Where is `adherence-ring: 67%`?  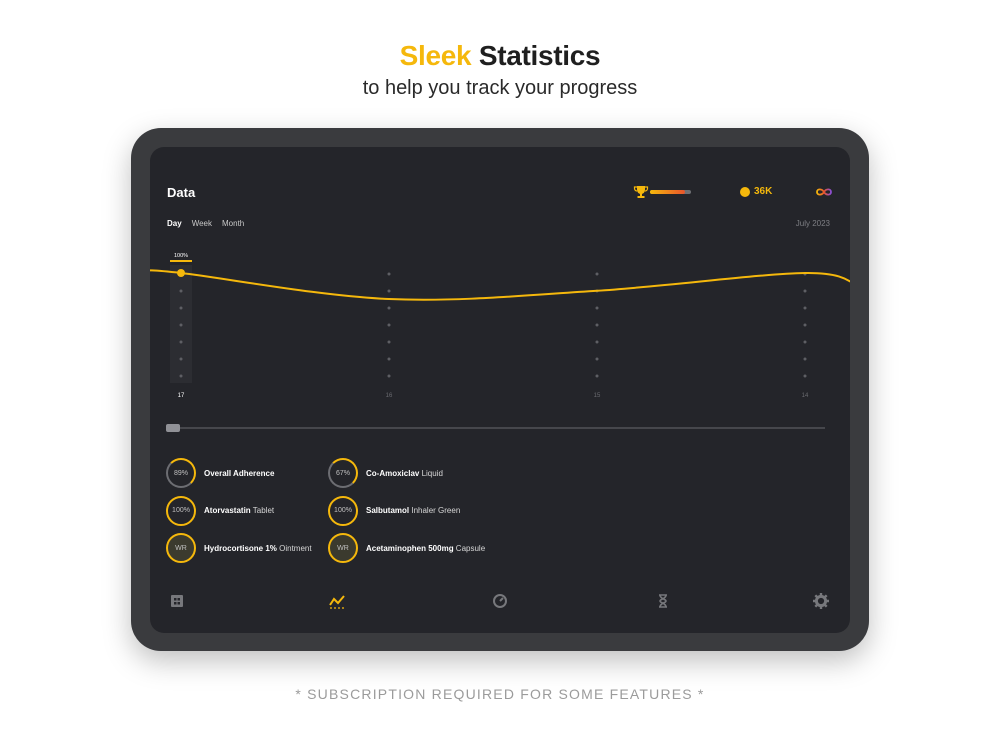
adherence-ring: 67% is located at coordinates (343, 473).